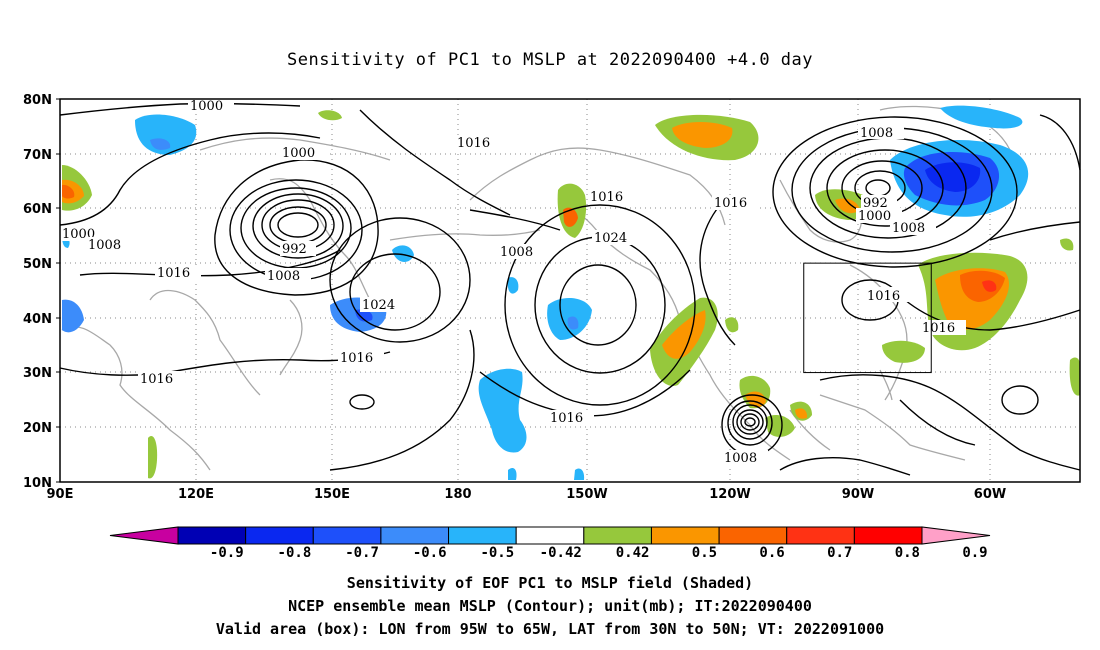  I want to click on colorbar-tick-label: 0.6, so click(771, 553).